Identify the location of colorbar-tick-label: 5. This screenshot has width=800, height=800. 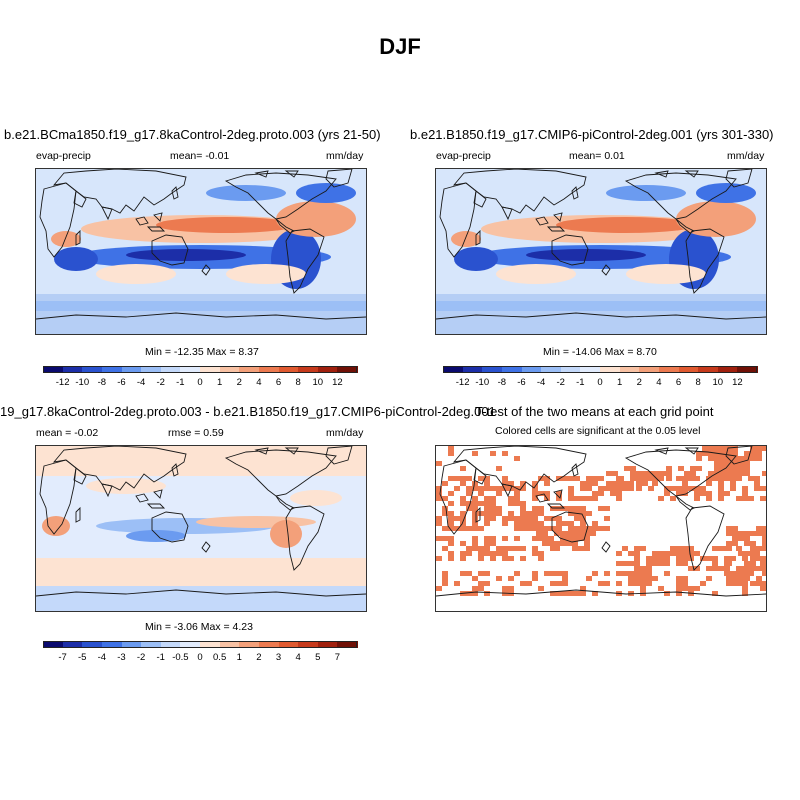
(318, 657).